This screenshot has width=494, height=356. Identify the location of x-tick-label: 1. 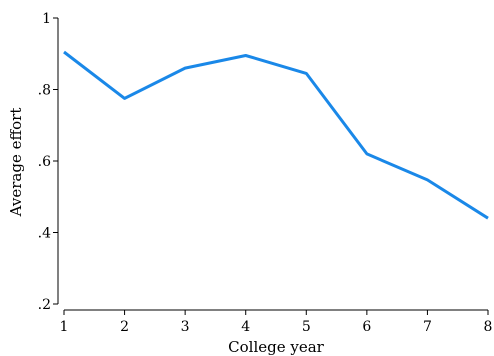
(64, 327).